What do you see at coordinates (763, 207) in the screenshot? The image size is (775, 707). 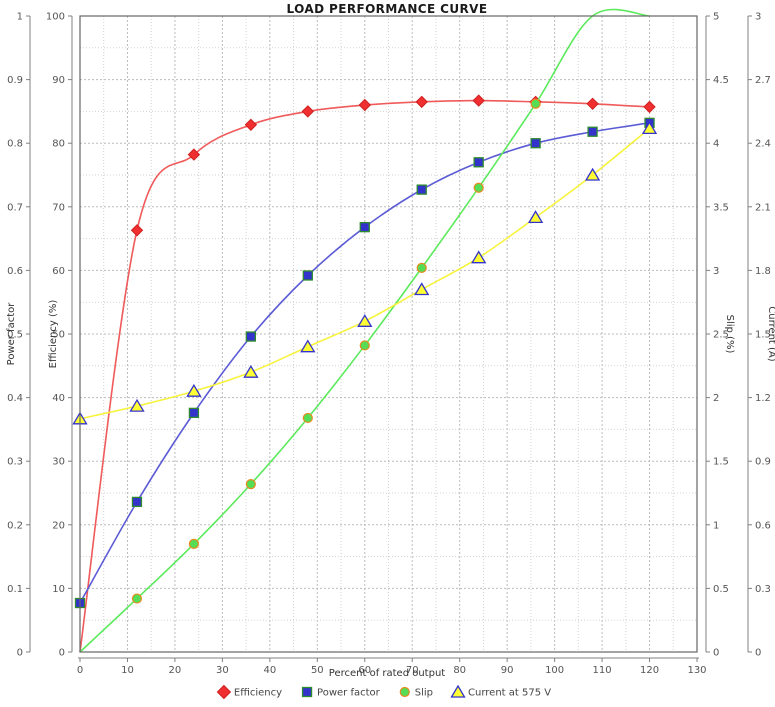 I see `y-tick-label: 2.1` at bounding box center [763, 207].